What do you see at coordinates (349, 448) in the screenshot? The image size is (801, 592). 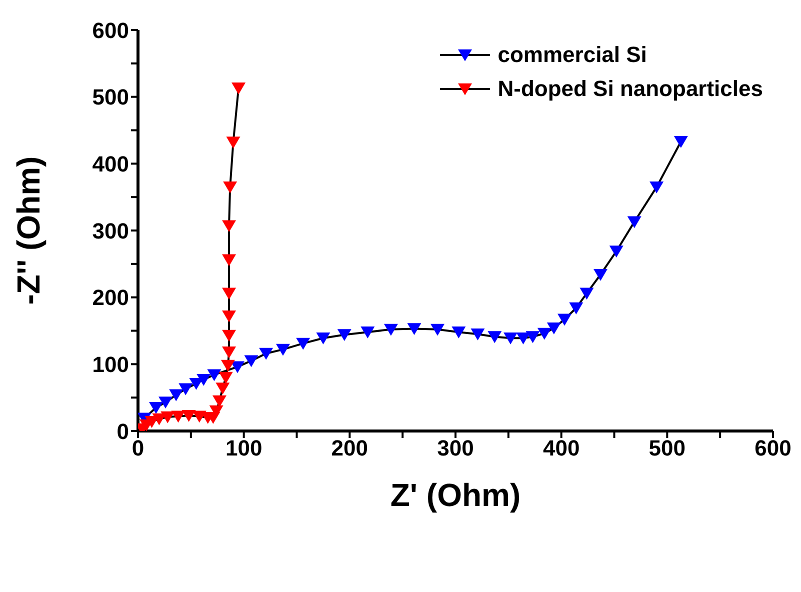 I see `x-tick-label: 200` at bounding box center [349, 448].